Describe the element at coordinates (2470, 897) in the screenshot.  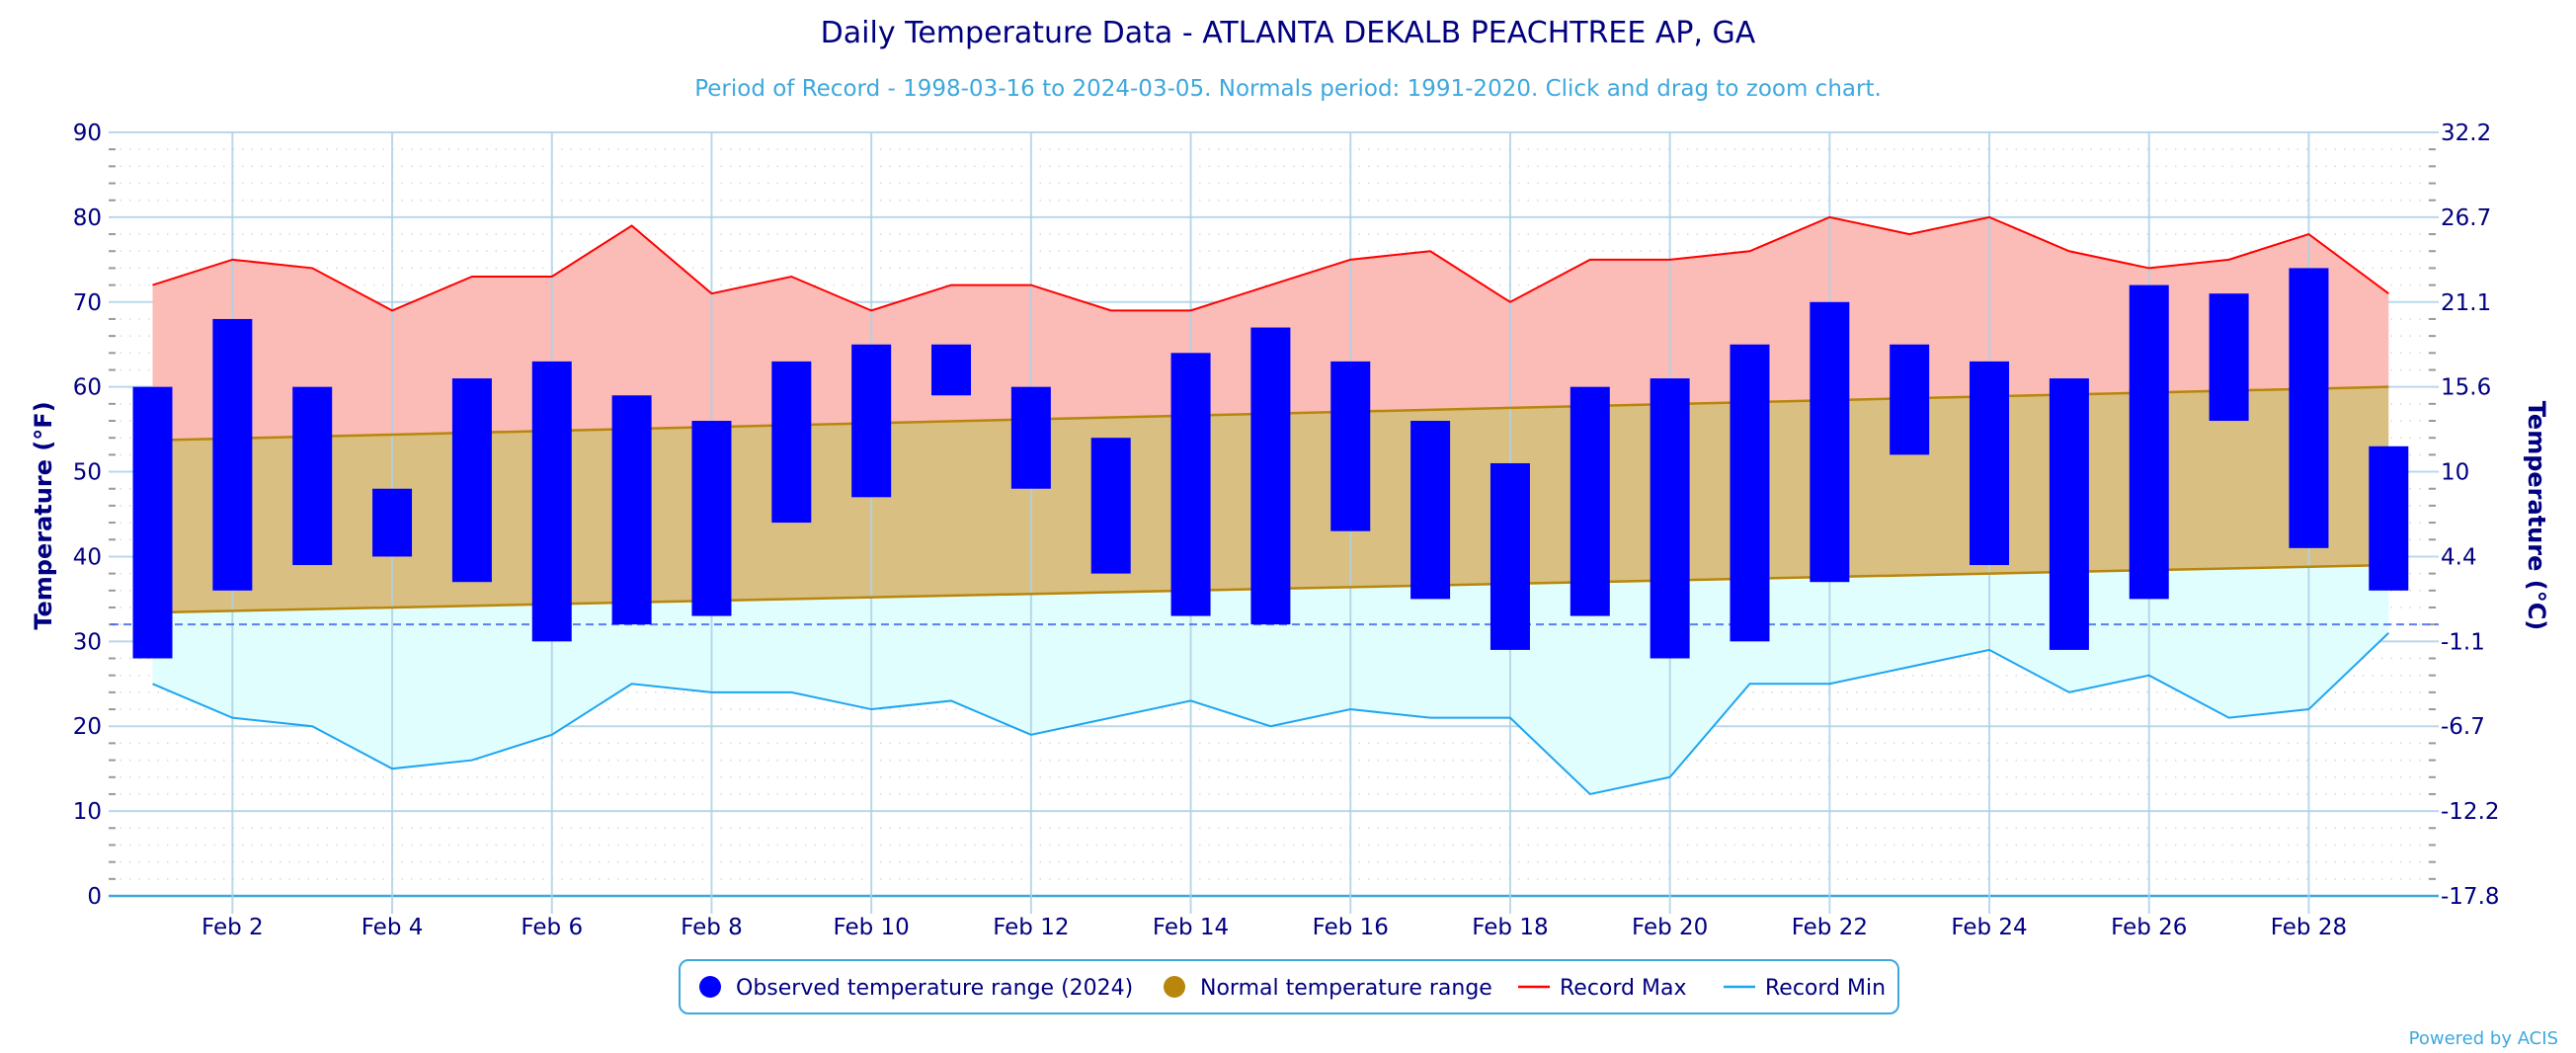
I see `y-tick-label-right: -17.8` at that location.